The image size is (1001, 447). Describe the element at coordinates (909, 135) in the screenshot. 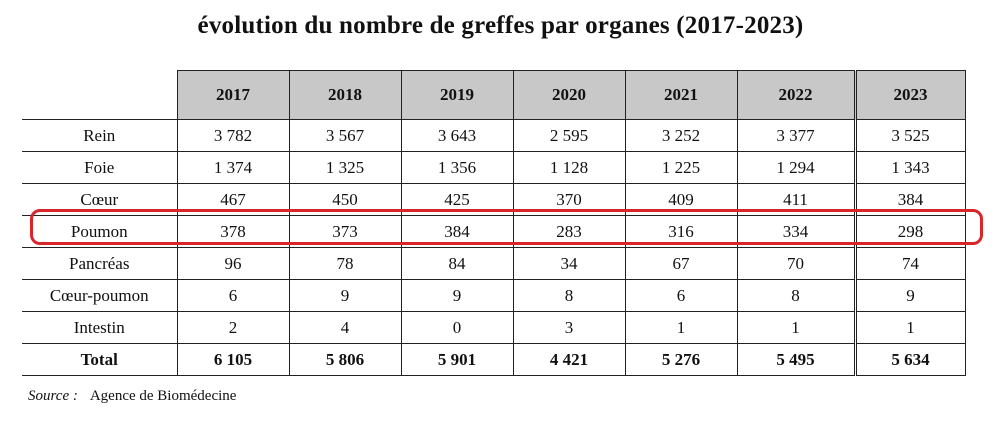

I see `table-cell: 3 525` at that location.